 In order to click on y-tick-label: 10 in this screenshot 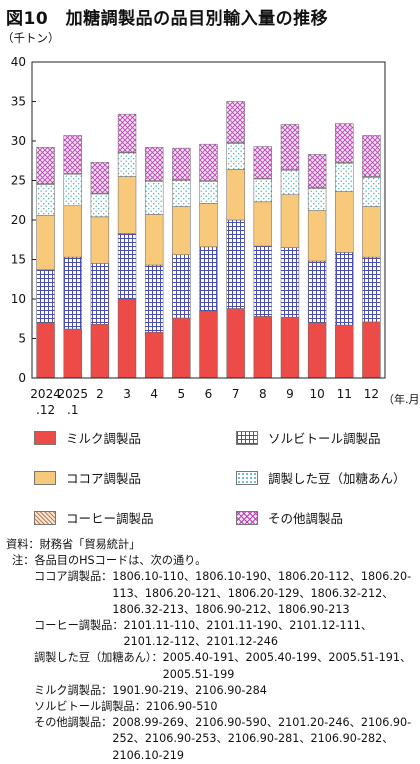, I will do `click(18, 299)`.